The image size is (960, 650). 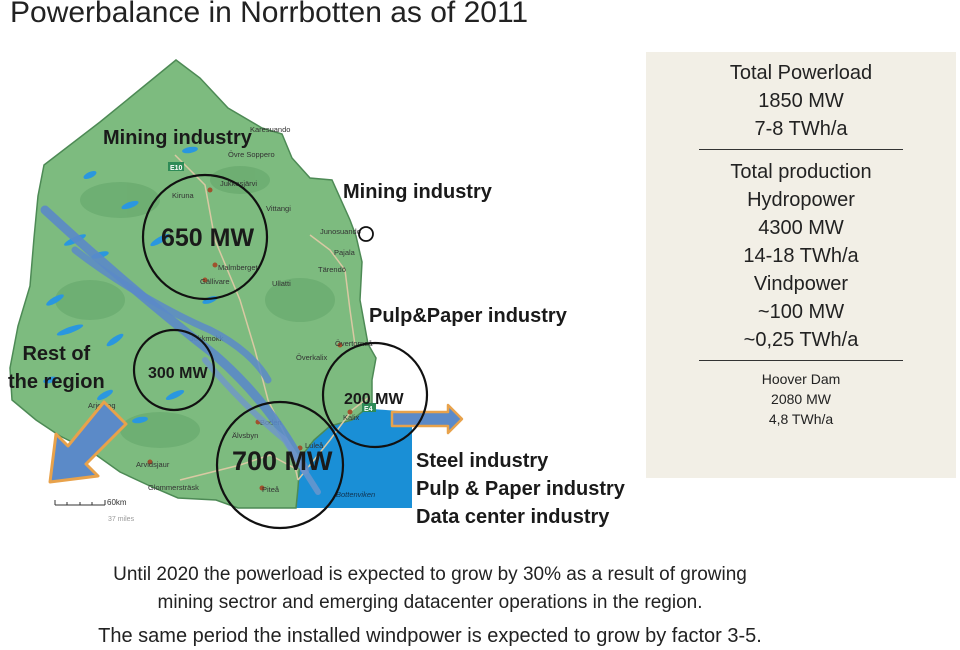 What do you see at coordinates (281, 283) in the screenshot?
I see `place-label: Ullatti` at bounding box center [281, 283].